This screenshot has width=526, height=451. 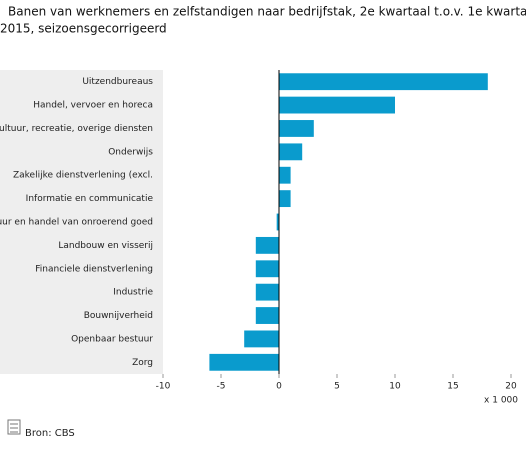 I want to click on y-tick-label: Zakelijke dienstverlening (excl., so click(x=83, y=176).